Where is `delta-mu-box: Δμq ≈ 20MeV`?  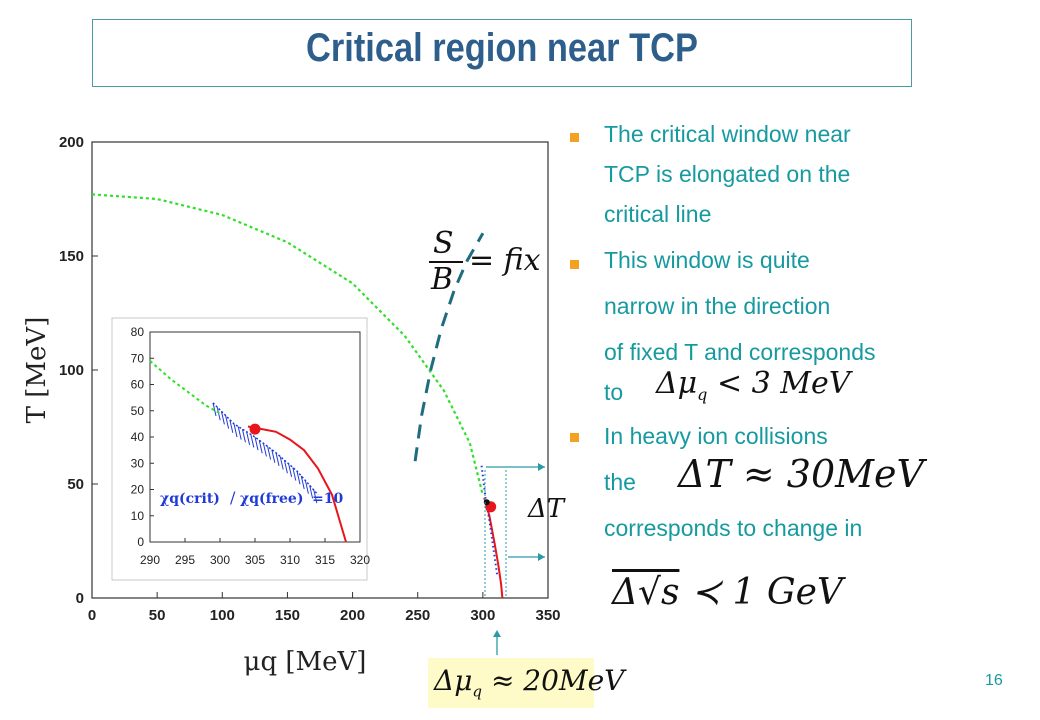
delta-mu-box: Δμq ≈ 20MeV is located at coordinates (526, 683).